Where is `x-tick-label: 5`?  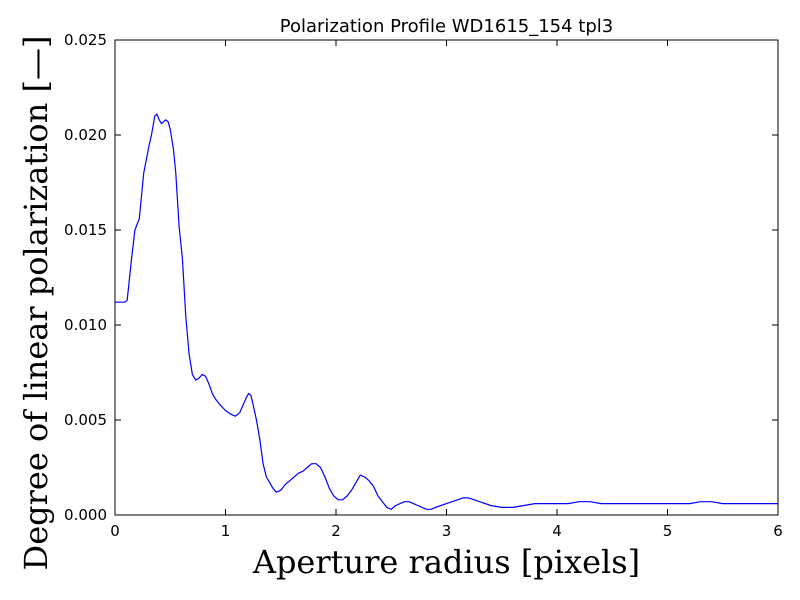 x-tick-label: 5 is located at coordinates (668, 531).